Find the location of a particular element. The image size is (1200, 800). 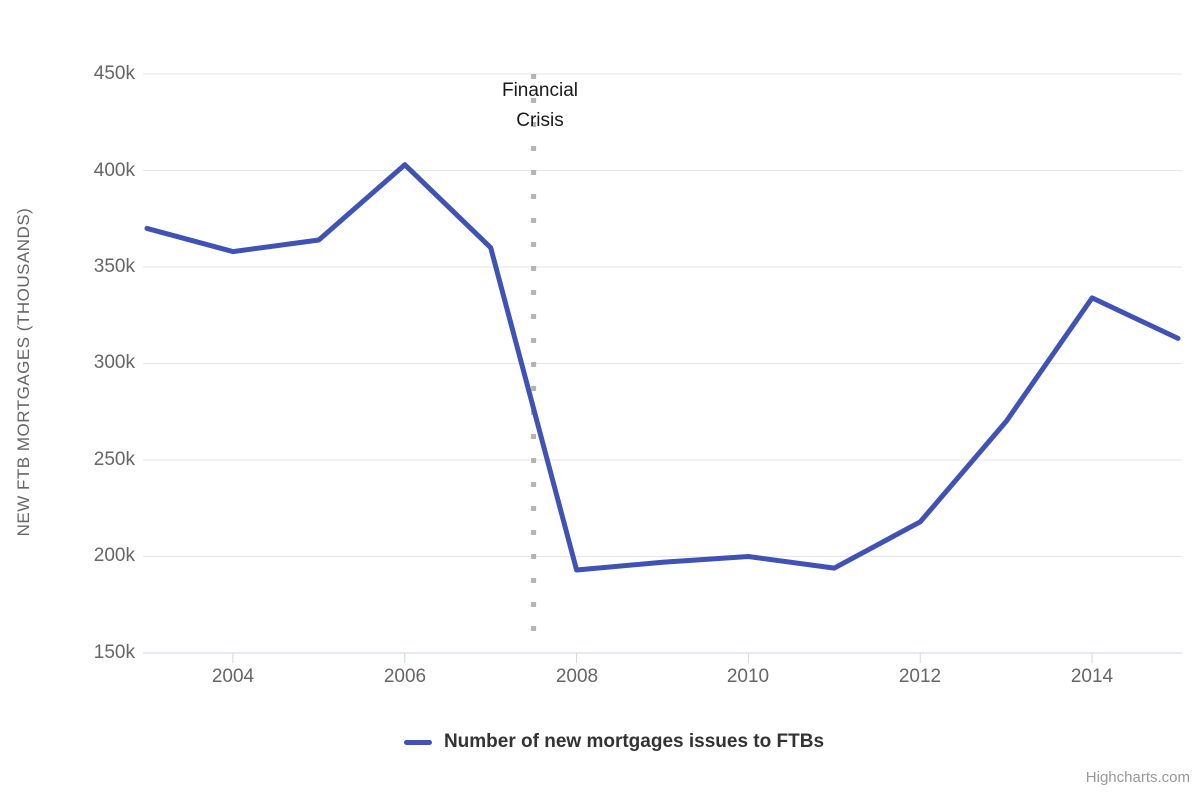

y-tick-label: 400k is located at coordinates (114, 170).